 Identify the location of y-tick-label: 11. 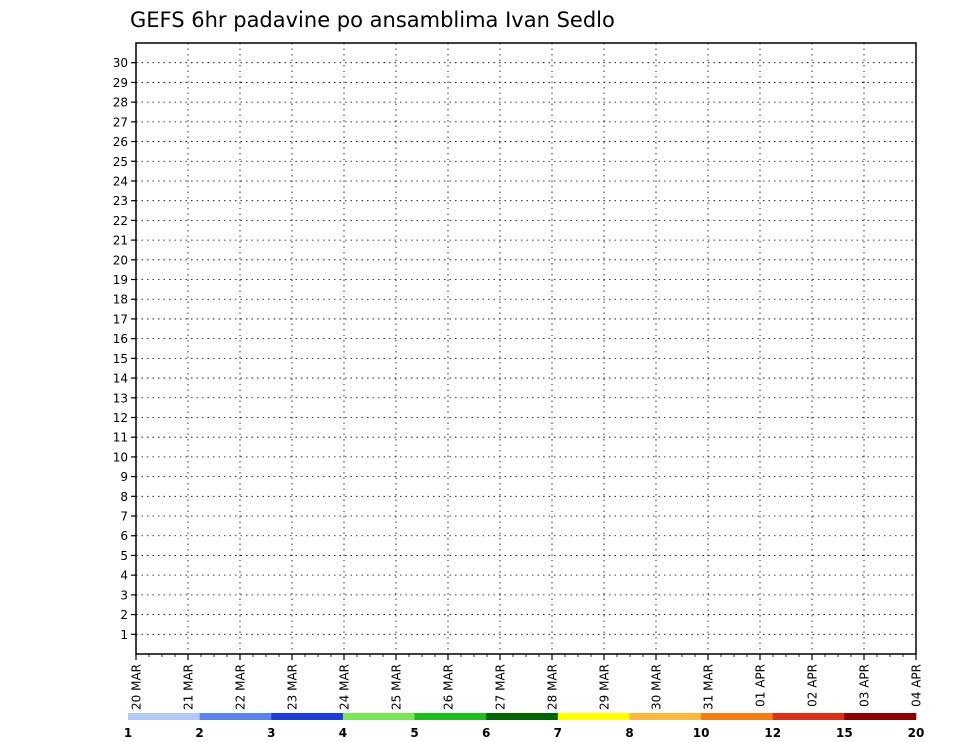
(120, 438).